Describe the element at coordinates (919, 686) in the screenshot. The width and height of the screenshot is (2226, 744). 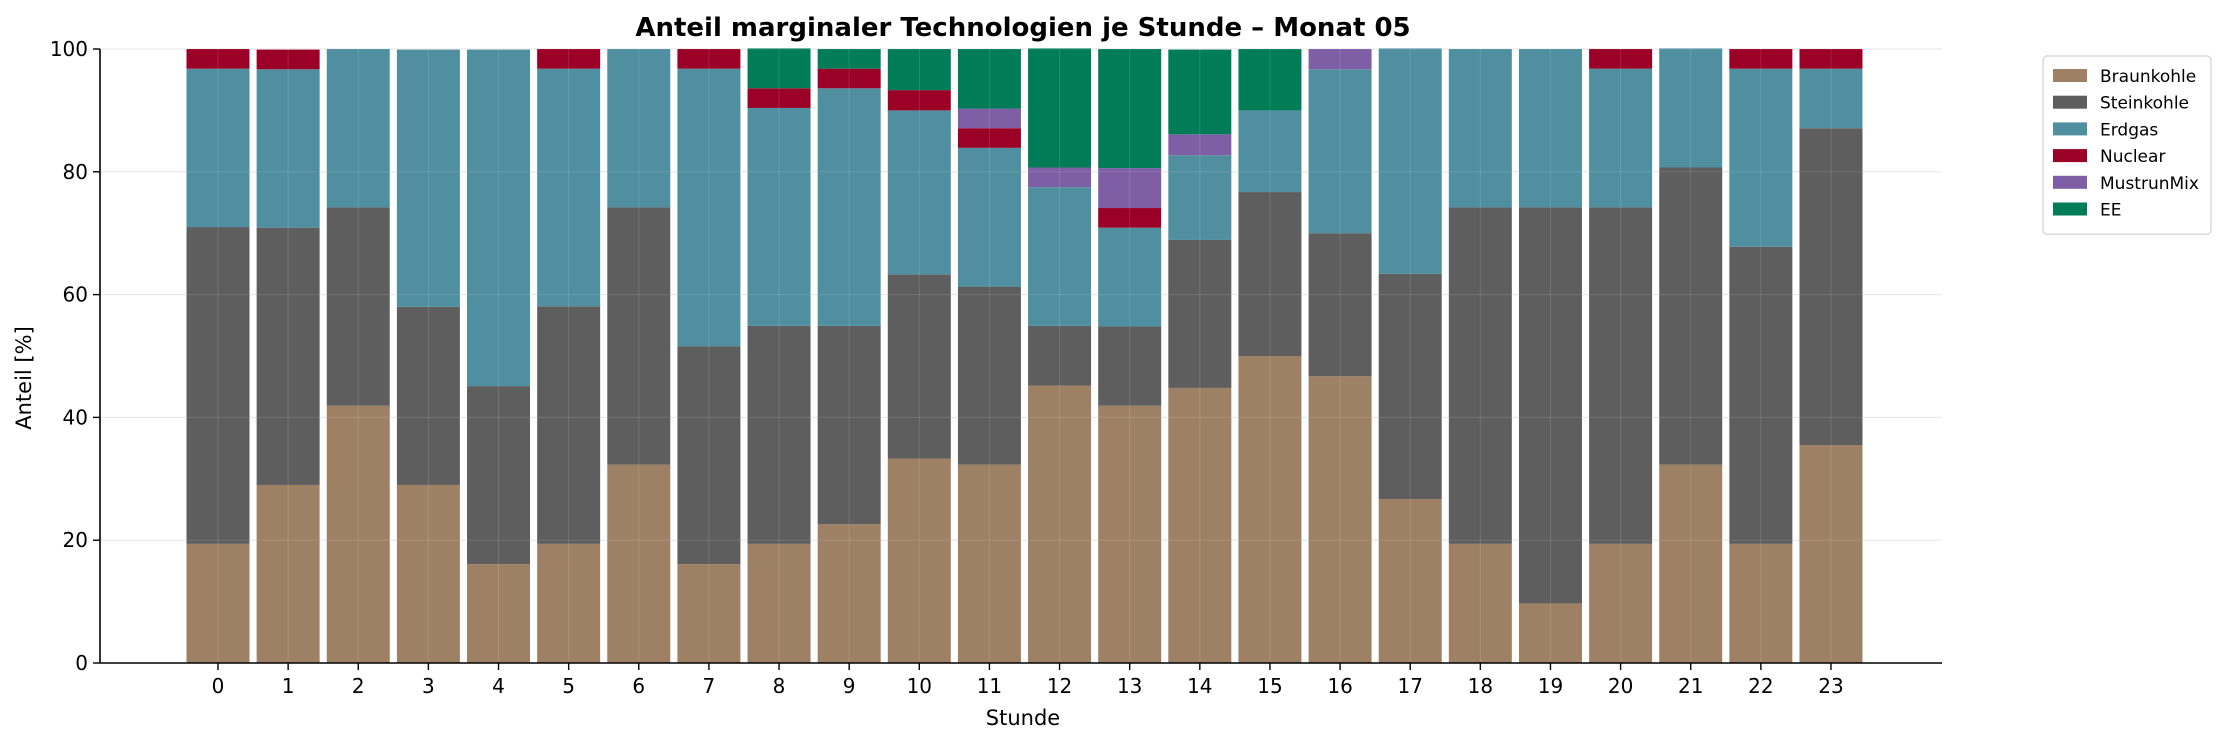
I see `x-tick-label-10: 10` at that location.